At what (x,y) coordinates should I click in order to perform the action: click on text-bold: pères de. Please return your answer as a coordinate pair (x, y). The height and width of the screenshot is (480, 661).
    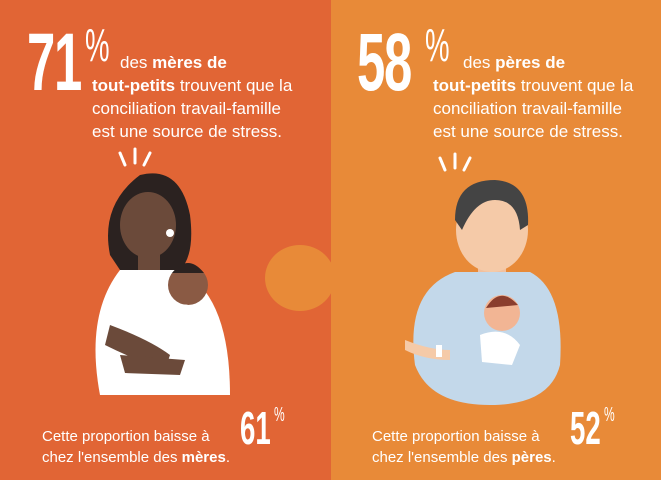
    Looking at the image, I should click on (530, 62).